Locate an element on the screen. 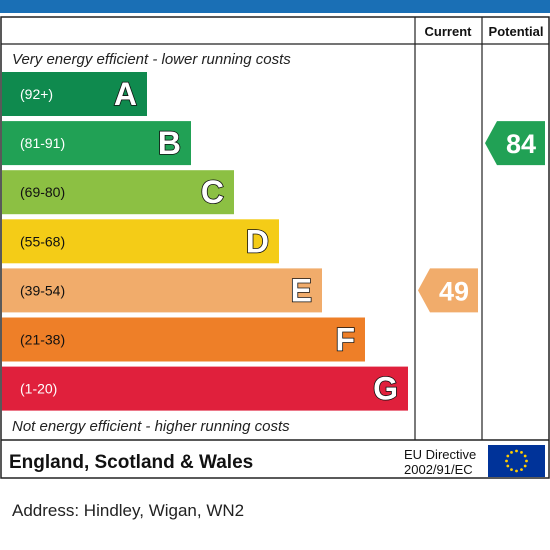 The height and width of the screenshot is (550, 550). potential-rating-shape is located at coordinates (515, 143).